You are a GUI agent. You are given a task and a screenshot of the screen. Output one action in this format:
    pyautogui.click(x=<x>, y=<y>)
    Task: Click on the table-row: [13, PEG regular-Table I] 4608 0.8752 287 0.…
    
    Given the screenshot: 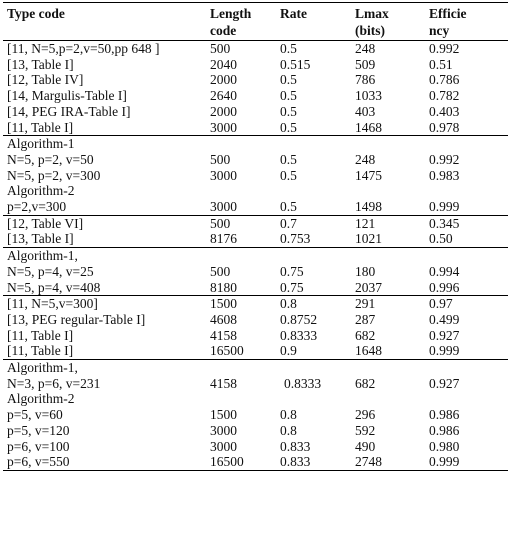 What is the action you would take?
    pyautogui.click(x=255, y=320)
    